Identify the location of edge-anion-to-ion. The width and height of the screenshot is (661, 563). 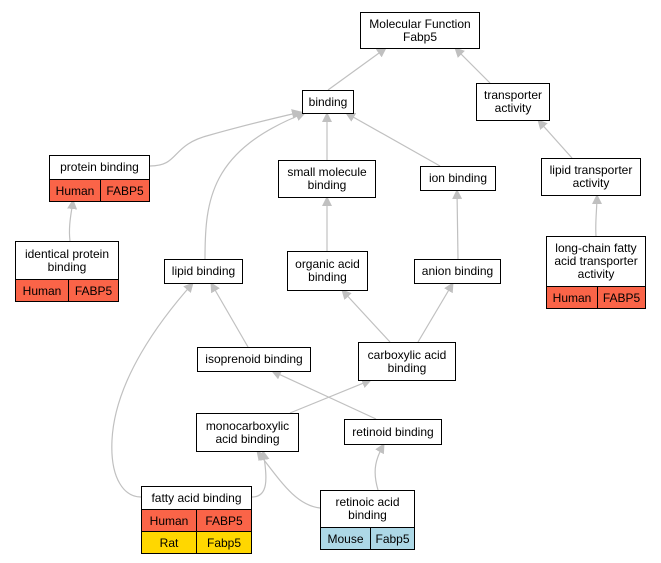
(457, 224).